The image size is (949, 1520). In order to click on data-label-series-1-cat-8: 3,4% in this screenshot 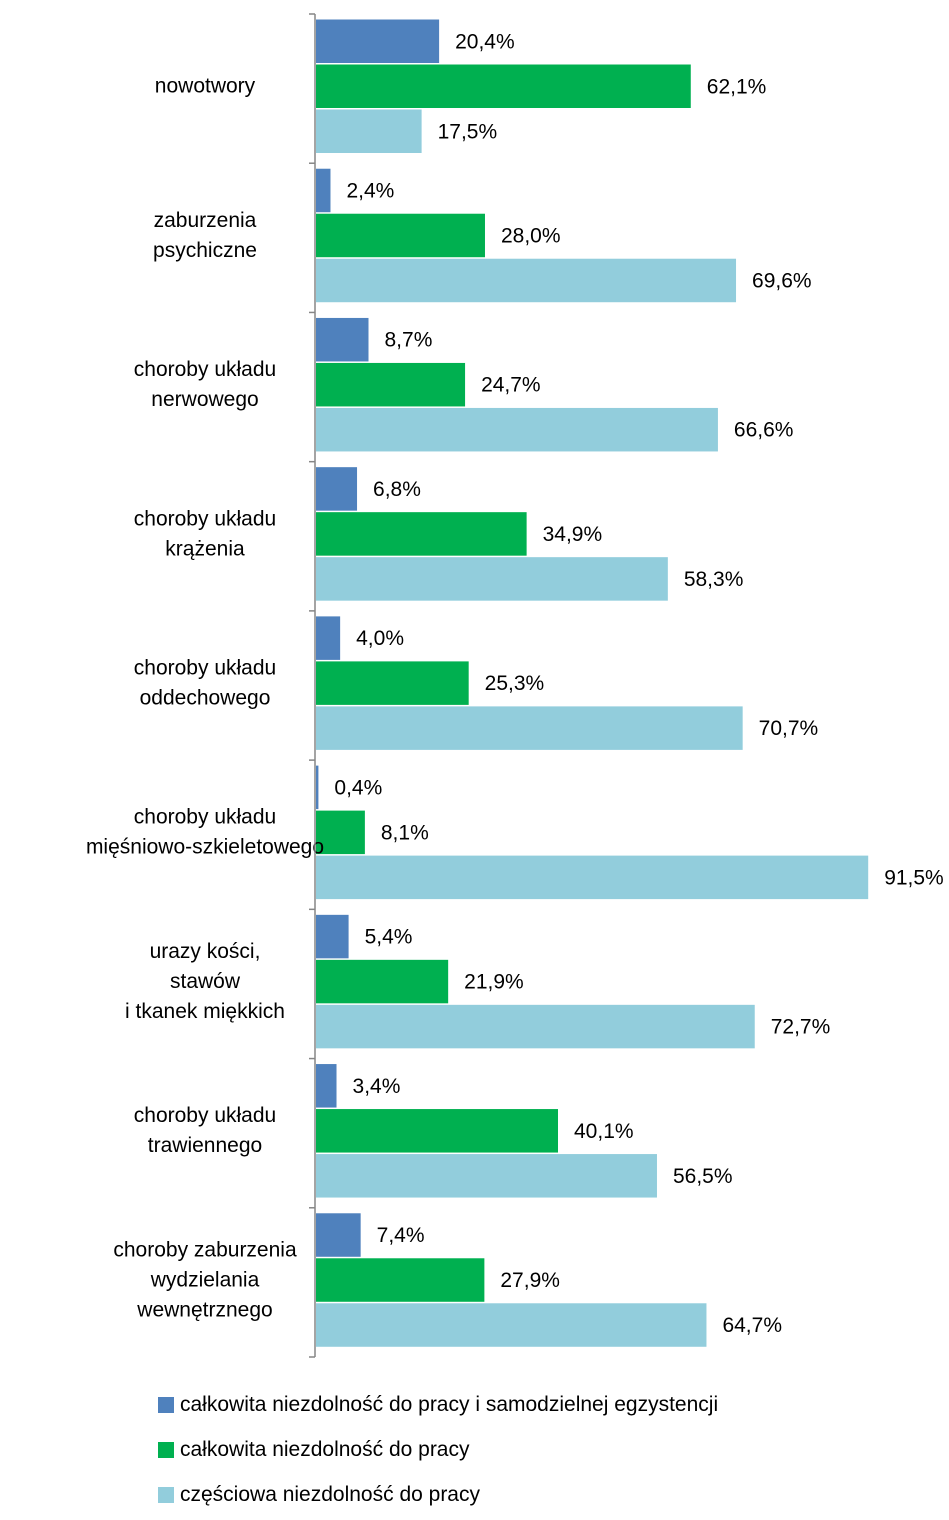, I will do `click(377, 1086)`.